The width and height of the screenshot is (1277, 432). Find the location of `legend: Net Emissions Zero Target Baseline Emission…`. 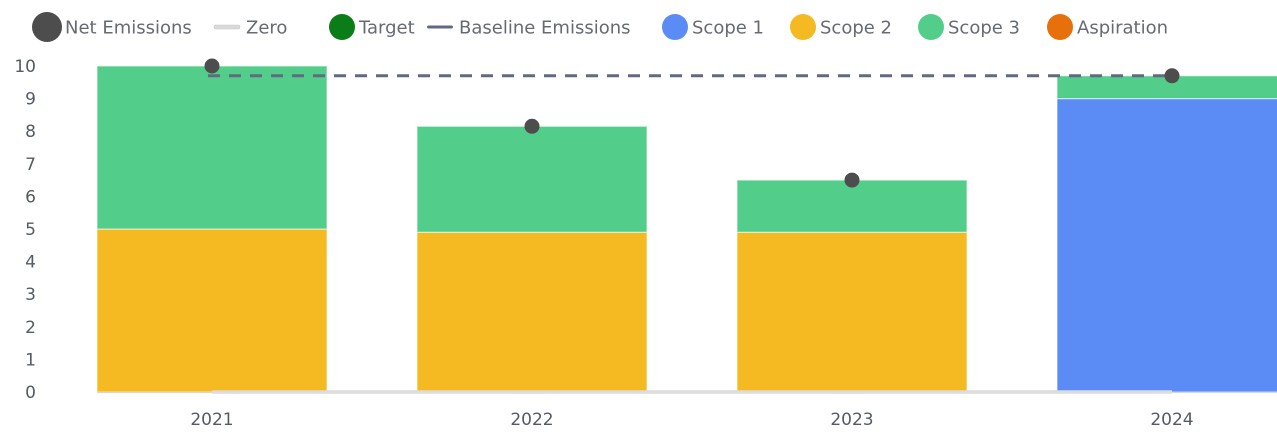

legend: Net Emissions Zero Target Baseline Emission… is located at coordinates (600, 27).